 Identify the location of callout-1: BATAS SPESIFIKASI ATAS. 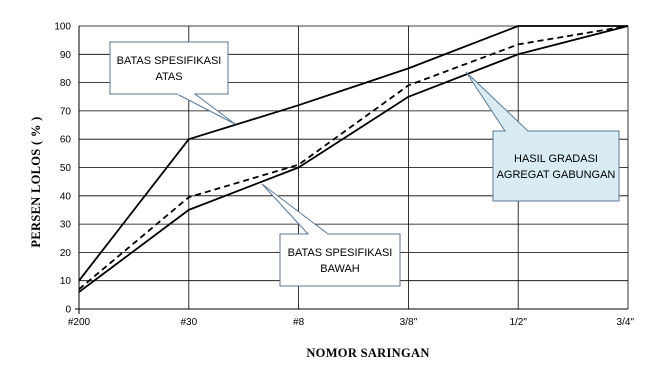
(172, 83).